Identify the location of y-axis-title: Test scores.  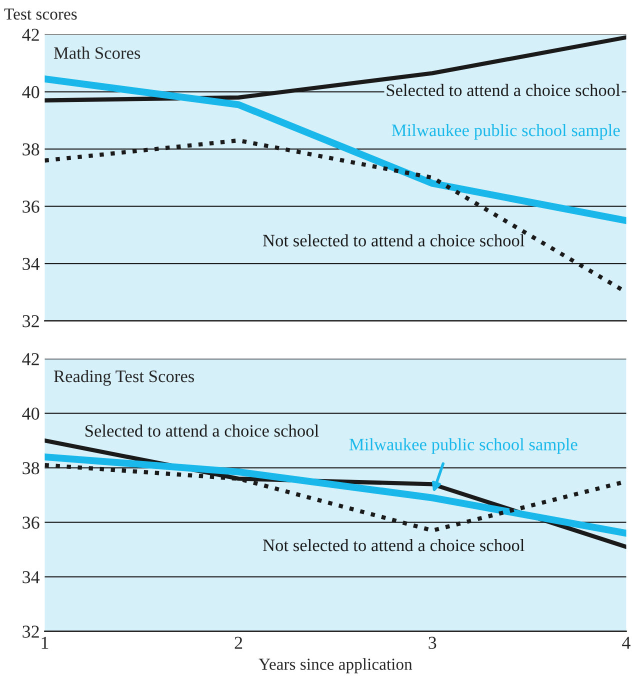
(40, 14).